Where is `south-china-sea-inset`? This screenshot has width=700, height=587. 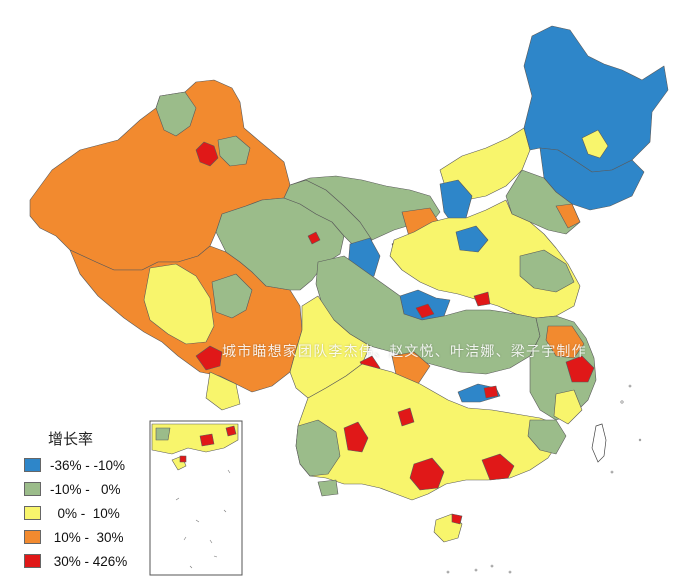 south-china-sea-inset is located at coordinates (196, 498).